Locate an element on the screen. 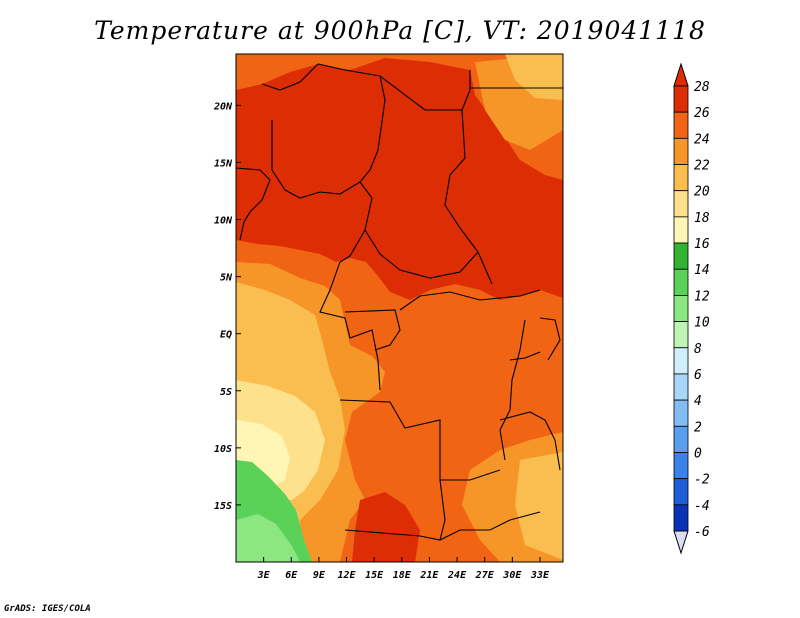 The image size is (800, 618). colorbar-label: -6 is located at coordinates (702, 532).